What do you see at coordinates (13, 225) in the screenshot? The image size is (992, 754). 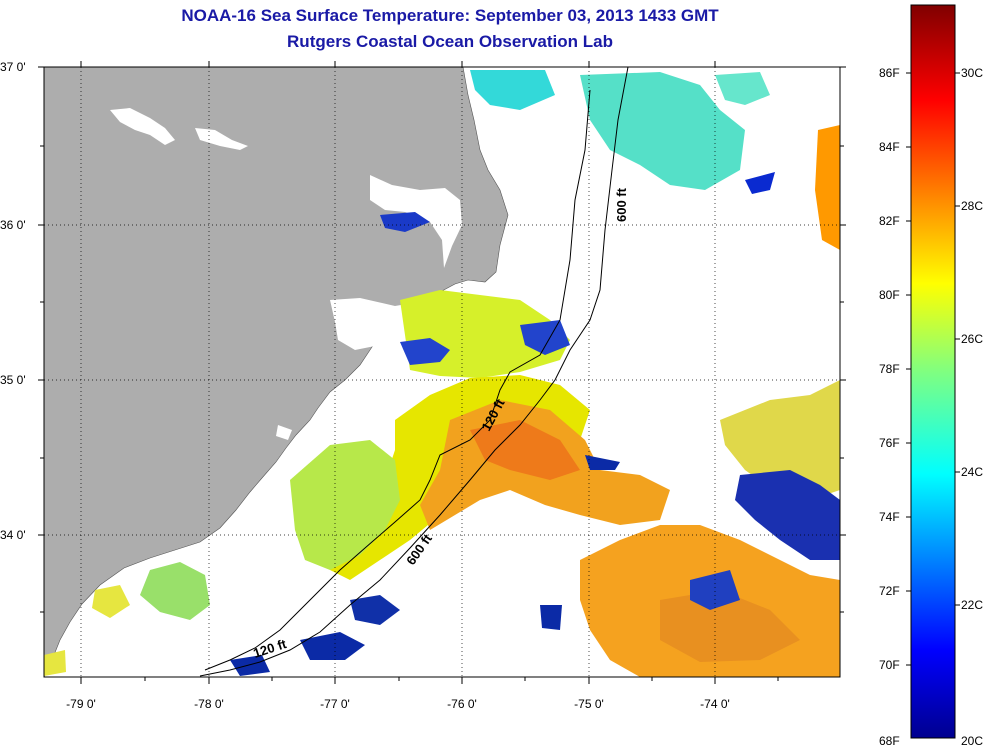 I see `lat-label-36: 36 0'` at bounding box center [13, 225].